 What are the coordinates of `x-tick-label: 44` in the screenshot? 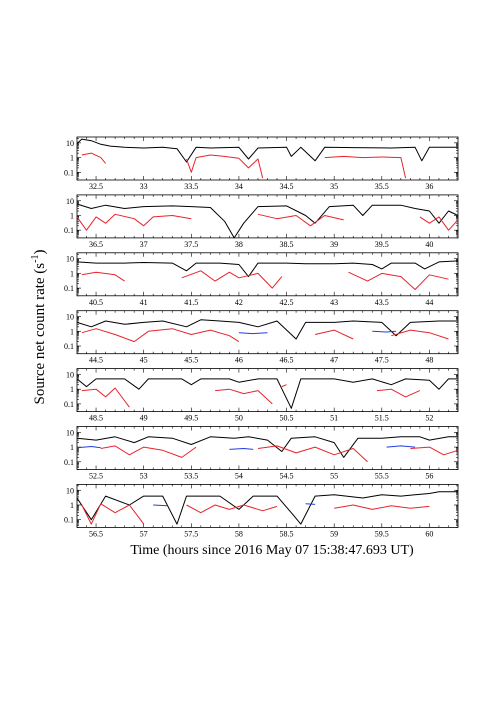 It's located at (429, 302).